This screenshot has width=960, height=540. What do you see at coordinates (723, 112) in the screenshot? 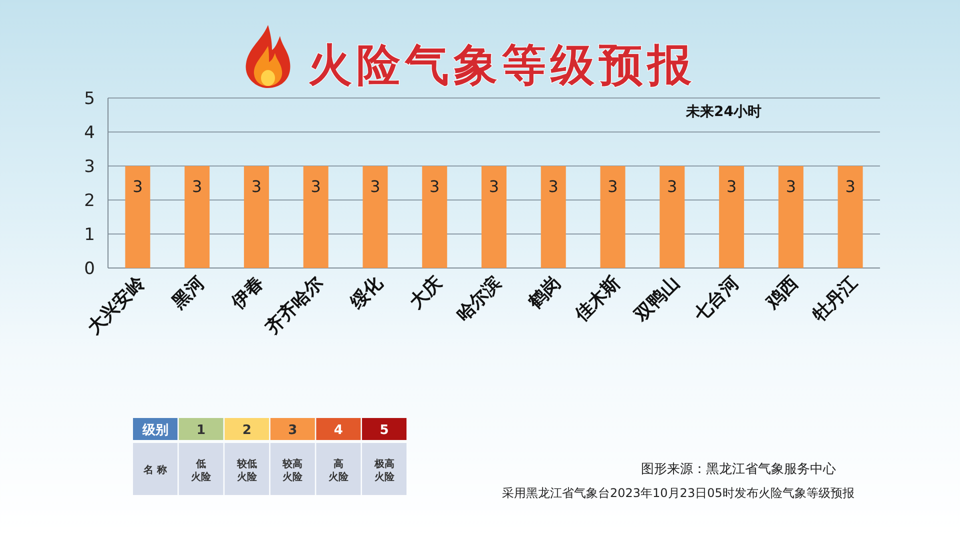
I see `annotation: 未来24小时` at bounding box center [723, 112].